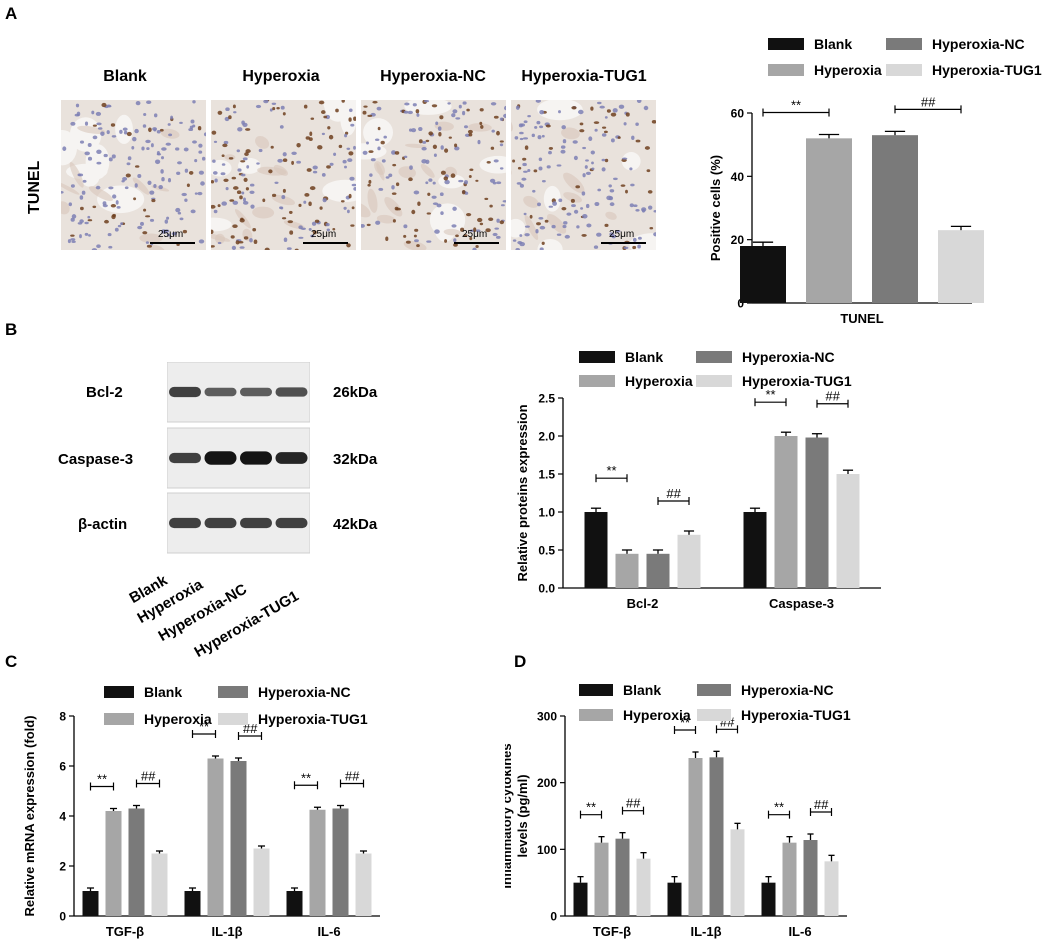 The width and height of the screenshot is (1052, 944). What do you see at coordinates (509, 815) in the screenshot?
I see `y-axis-label: Inflammatory cytokines` at bounding box center [509, 815].